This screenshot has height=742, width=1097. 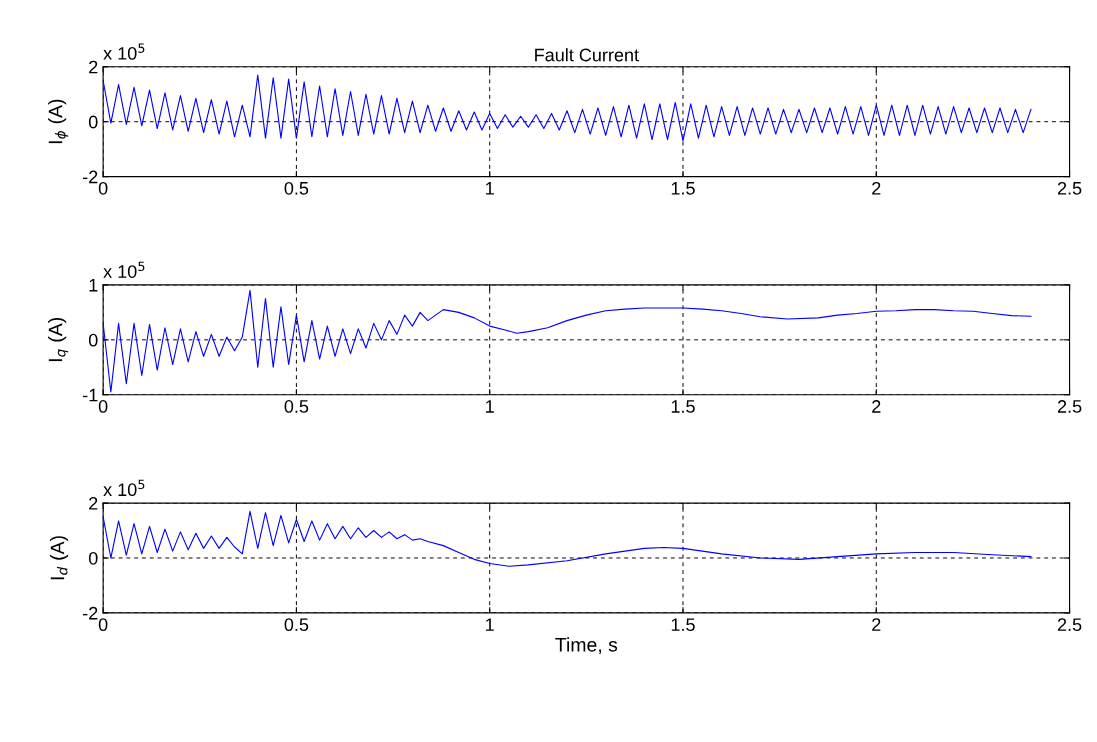 What do you see at coordinates (587, 55) in the screenshot?
I see `chart-title: Fault Current` at bounding box center [587, 55].